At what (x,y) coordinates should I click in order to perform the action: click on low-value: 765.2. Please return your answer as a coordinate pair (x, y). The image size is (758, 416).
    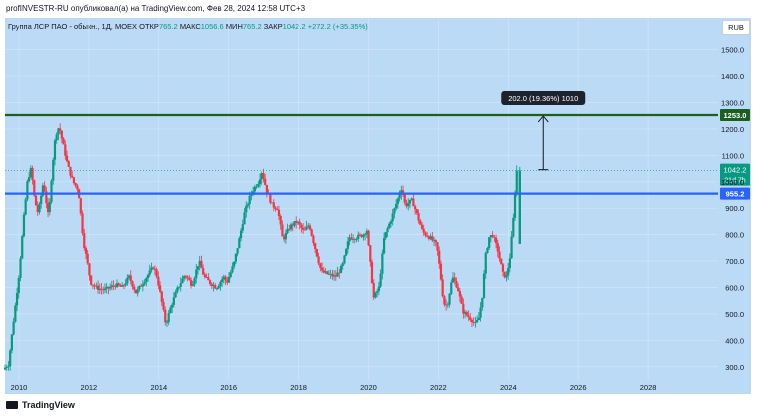
    Looking at the image, I should click on (252, 26).